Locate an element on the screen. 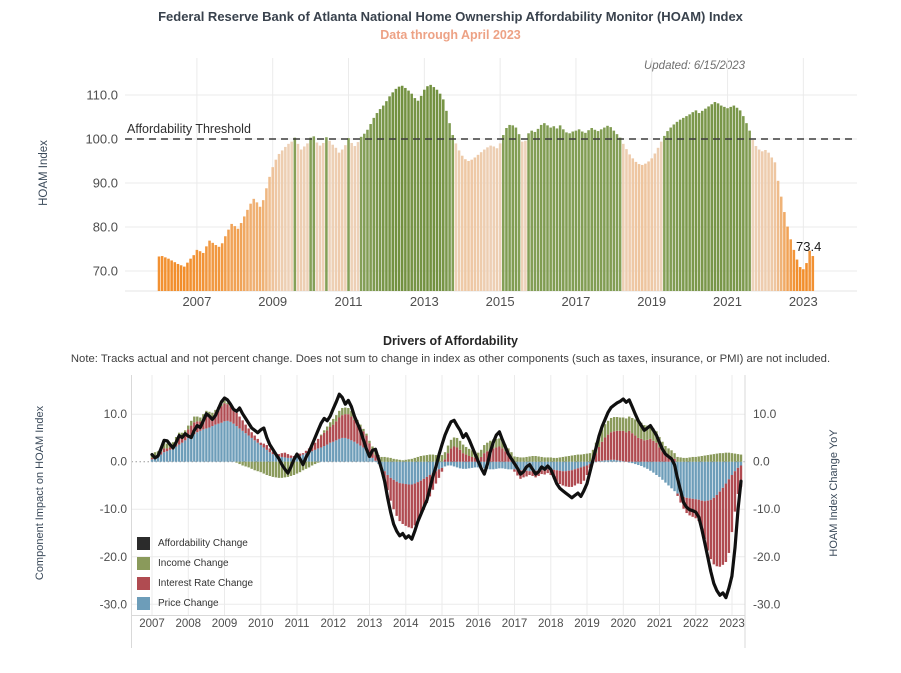 Image resolution: width=901 pixels, height=673 pixels. svg-text: 2014 is located at coordinates (406, 624).